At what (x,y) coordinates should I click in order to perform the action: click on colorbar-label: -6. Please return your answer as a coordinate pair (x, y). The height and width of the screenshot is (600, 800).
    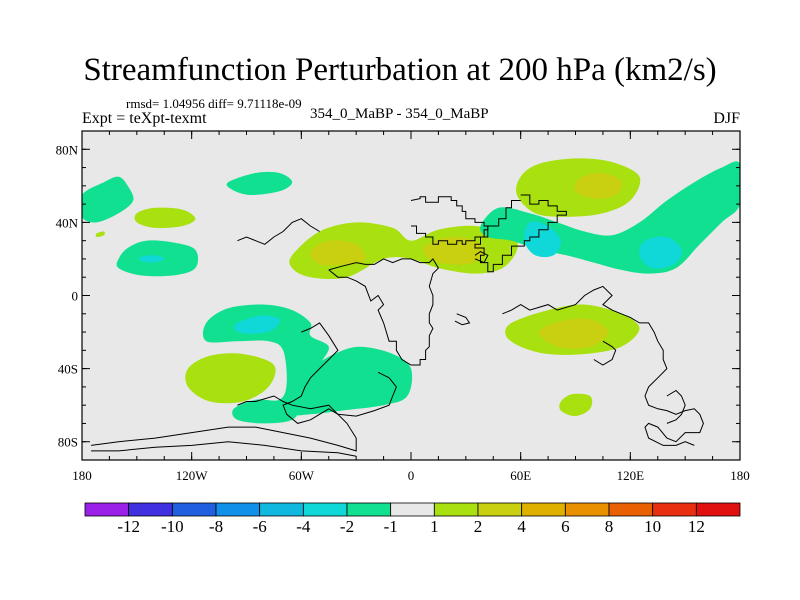
    Looking at the image, I should click on (260, 526).